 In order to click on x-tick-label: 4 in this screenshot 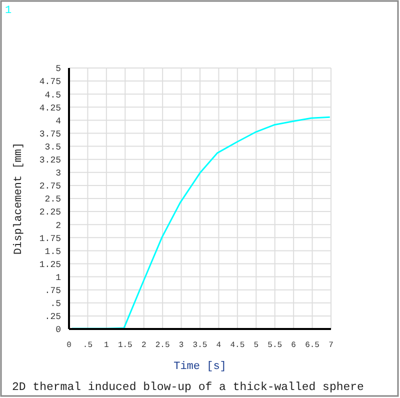, I will do `click(219, 345)`.